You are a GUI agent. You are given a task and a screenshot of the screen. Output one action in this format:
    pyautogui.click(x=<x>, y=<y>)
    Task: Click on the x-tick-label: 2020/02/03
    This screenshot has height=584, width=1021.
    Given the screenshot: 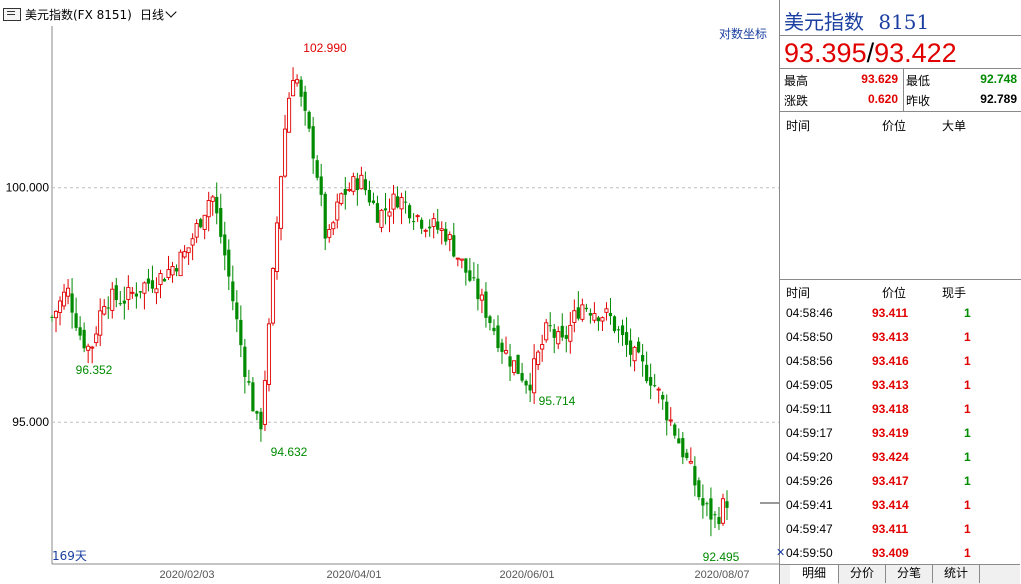 What is the action you would take?
    pyautogui.click(x=186, y=575)
    